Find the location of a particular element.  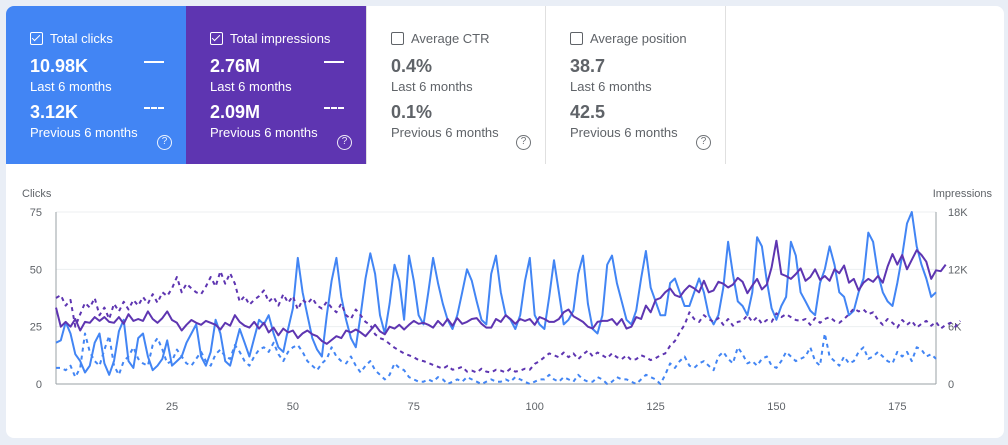

left-tick-label: 50 is located at coordinates (36, 270).